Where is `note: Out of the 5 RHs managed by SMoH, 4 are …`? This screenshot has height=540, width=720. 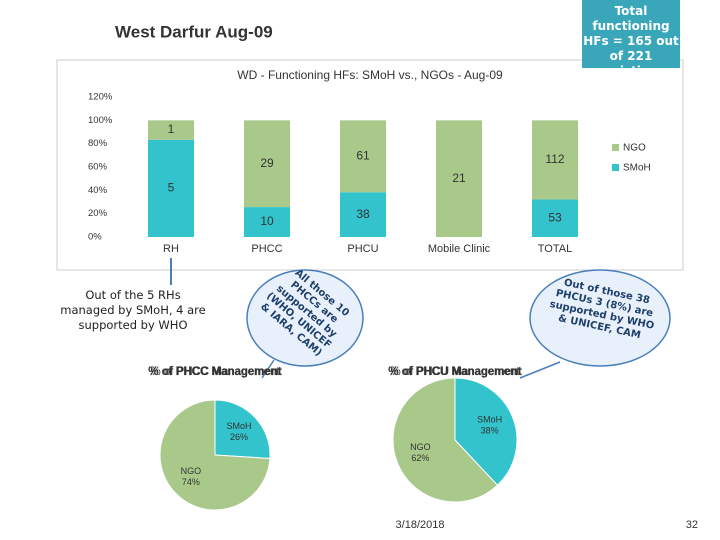 note: Out of the 5 RHs managed by SMoH, 4 are … is located at coordinates (133, 310).